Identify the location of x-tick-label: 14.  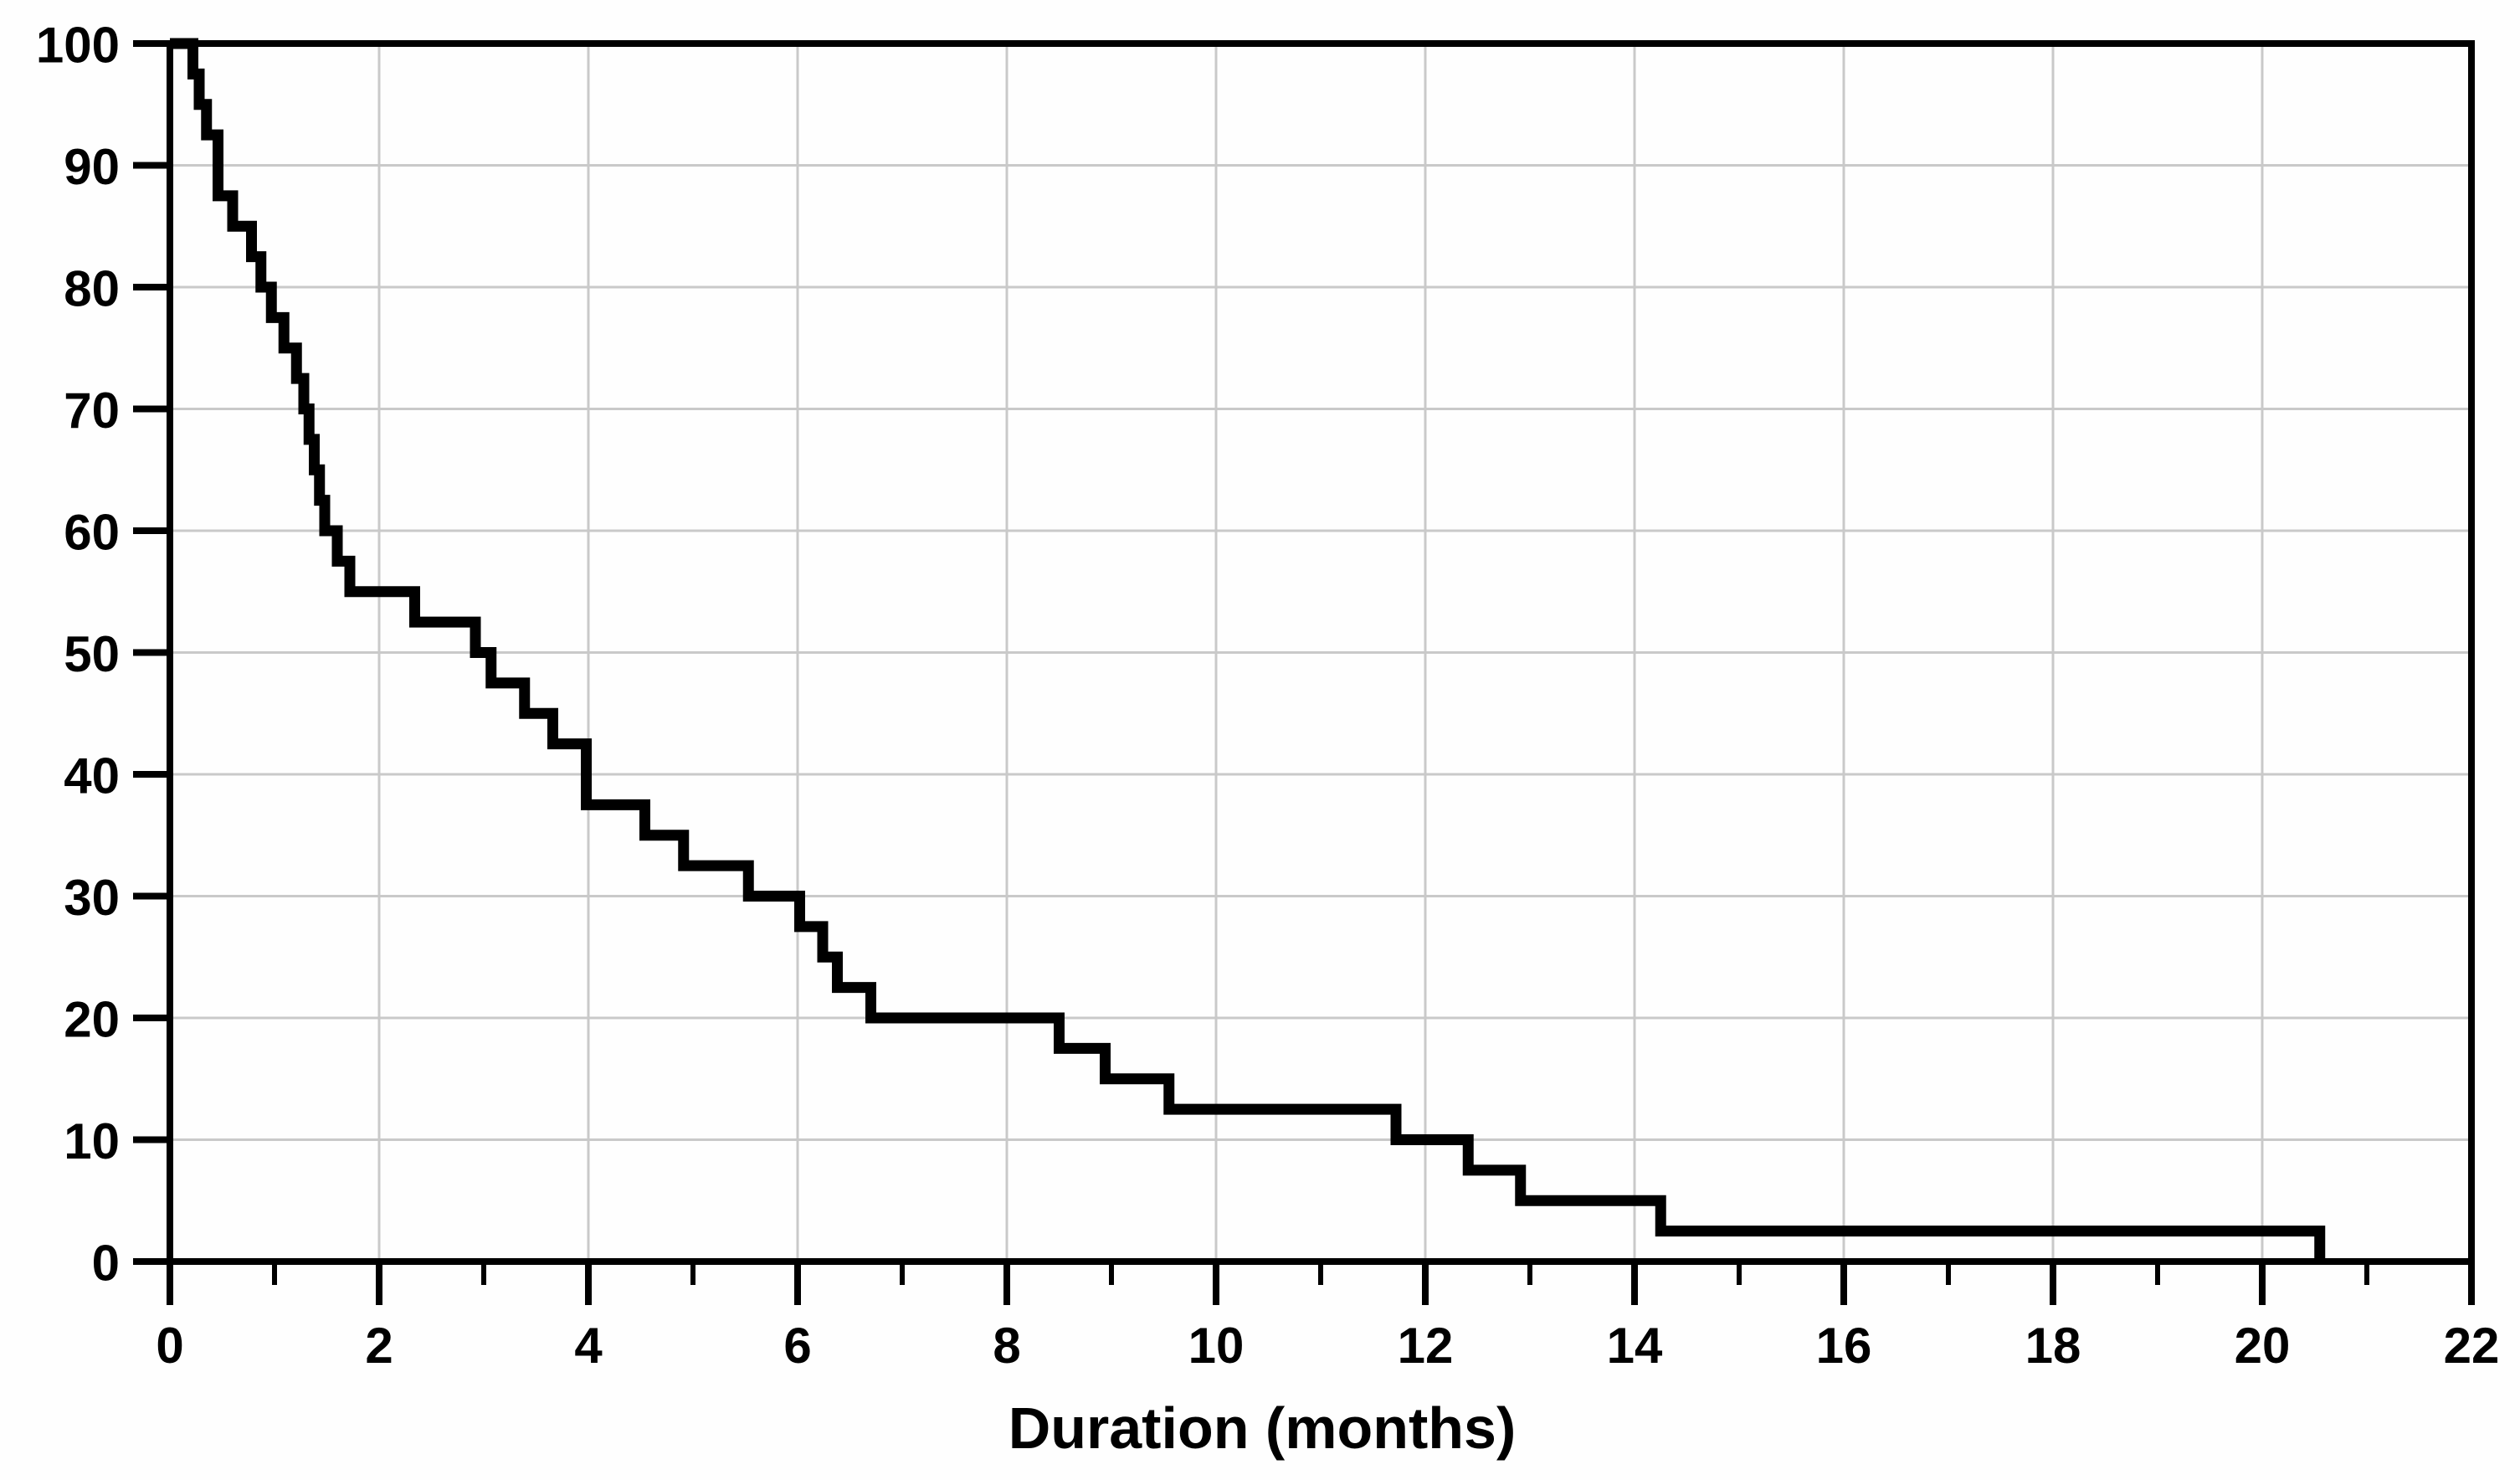
(1635, 1346).